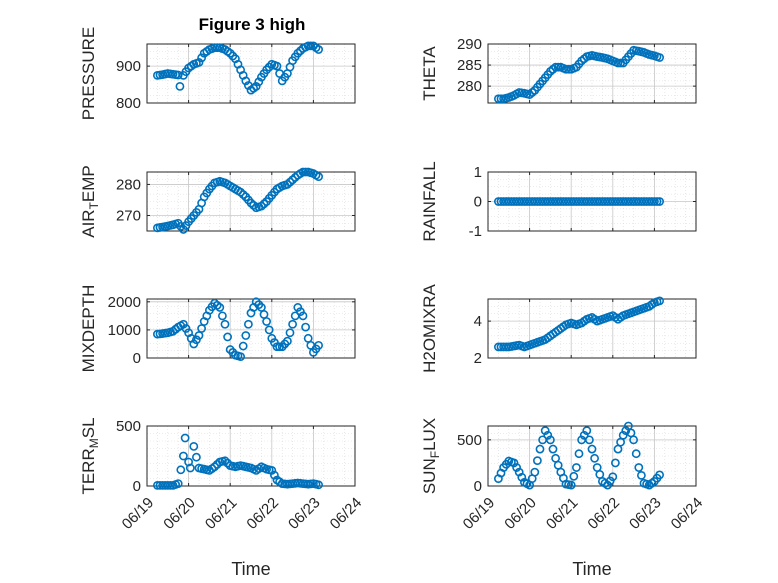 The height and width of the screenshot is (583, 778). I want to click on y-tick-label: 1000, so click(124, 330).